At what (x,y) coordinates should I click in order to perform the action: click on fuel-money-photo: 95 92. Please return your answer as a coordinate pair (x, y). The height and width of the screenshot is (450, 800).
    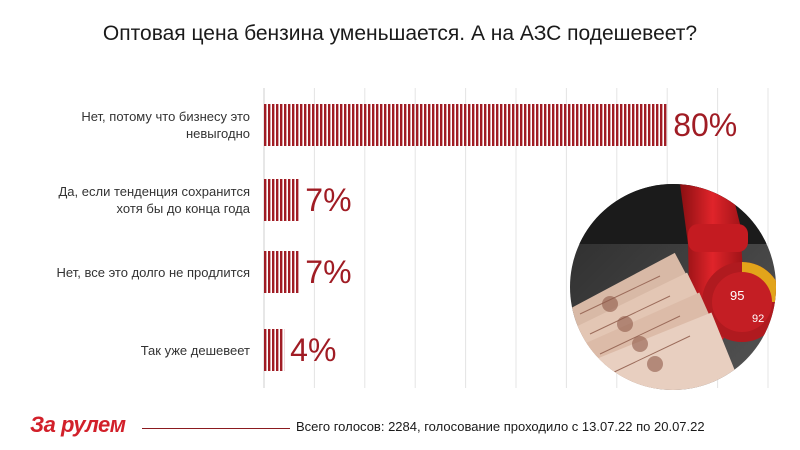
    Looking at the image, I should click on (673, 287).